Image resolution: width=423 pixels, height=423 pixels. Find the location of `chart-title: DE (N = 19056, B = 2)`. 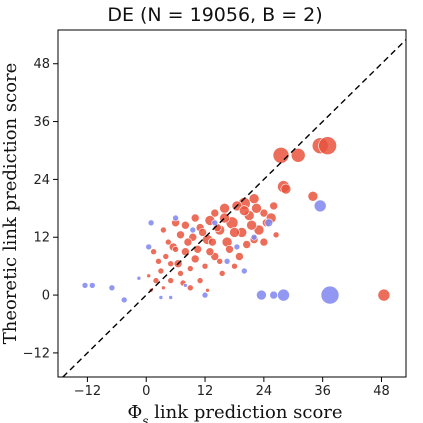

chart-title: DE (N = 19056, B = 2) is located at coordinates (214, 15).